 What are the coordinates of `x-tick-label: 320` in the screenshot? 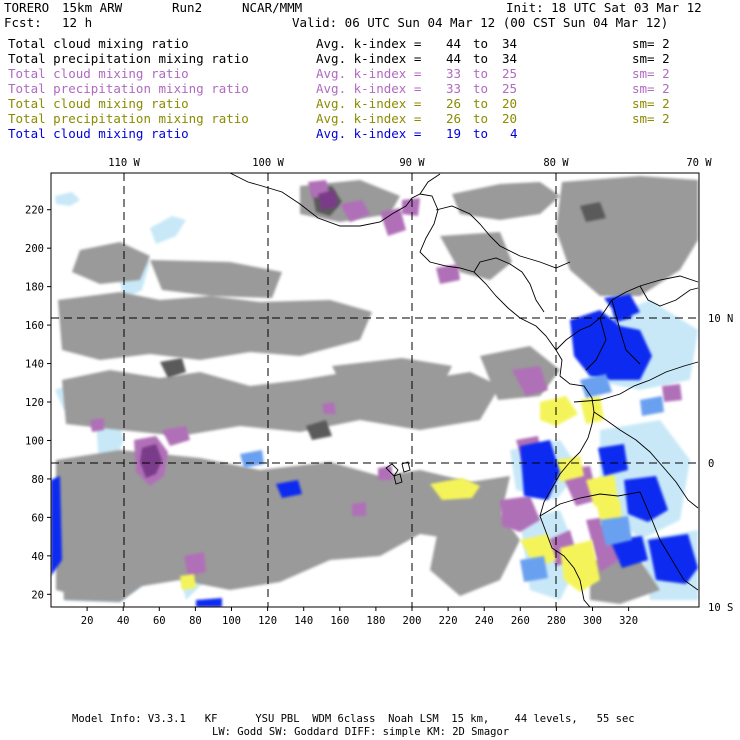 It's located at (628, 621).